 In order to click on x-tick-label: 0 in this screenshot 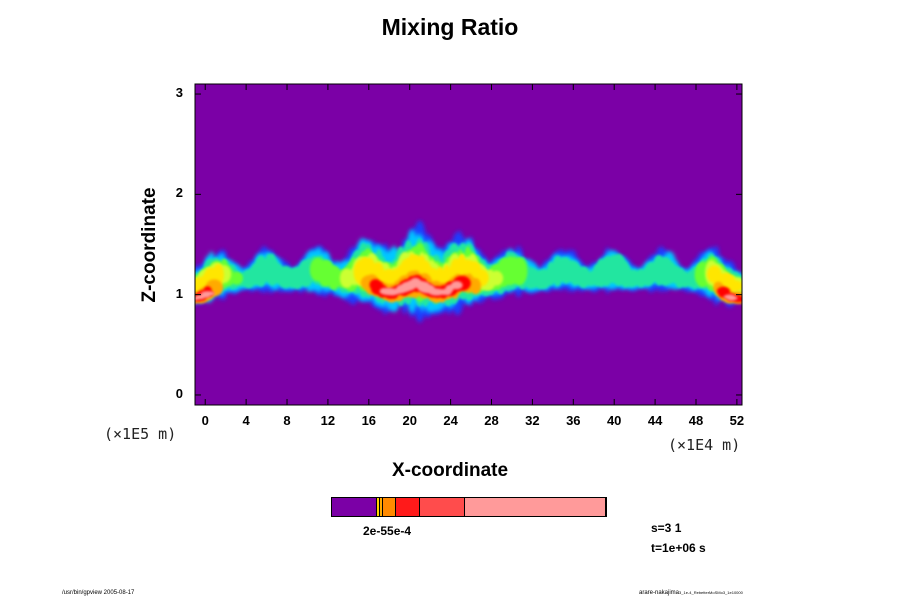, I will do `click(205, 420)`.